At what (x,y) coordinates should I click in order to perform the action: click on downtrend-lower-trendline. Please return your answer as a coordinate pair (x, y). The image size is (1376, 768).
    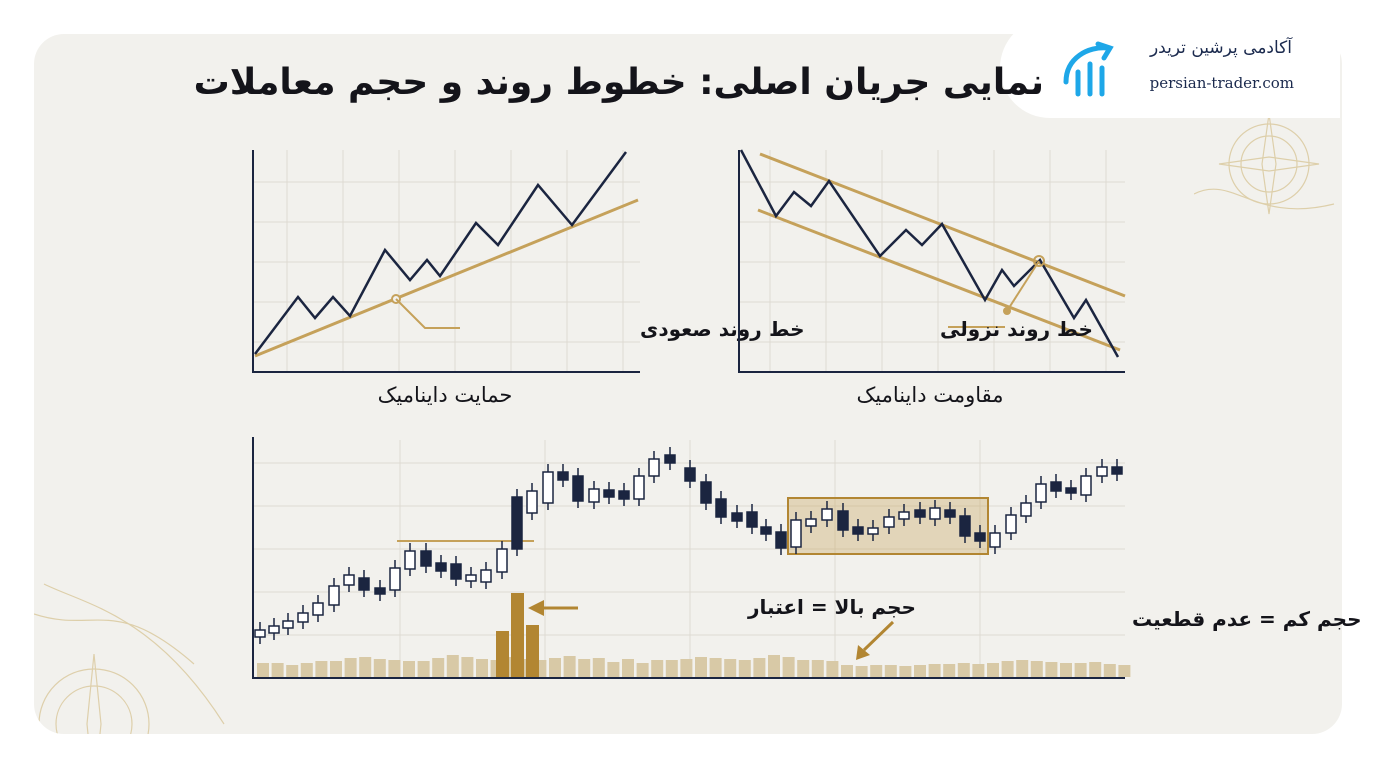
    Looking at the image, I should click on (939, 280).